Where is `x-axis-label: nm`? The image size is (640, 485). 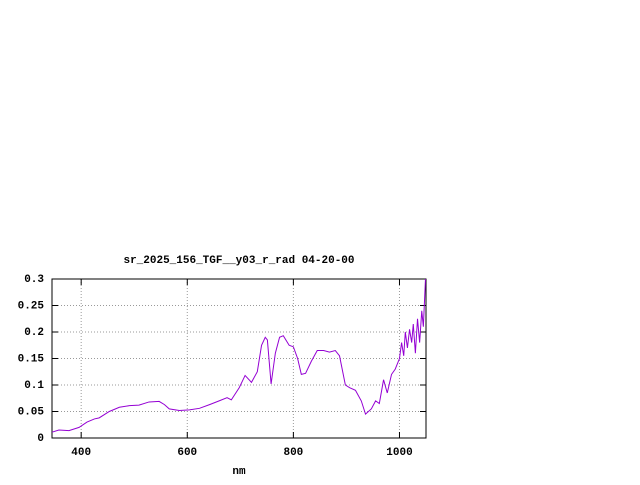 x-axis-label: nm is located at coordinates (239, 472).